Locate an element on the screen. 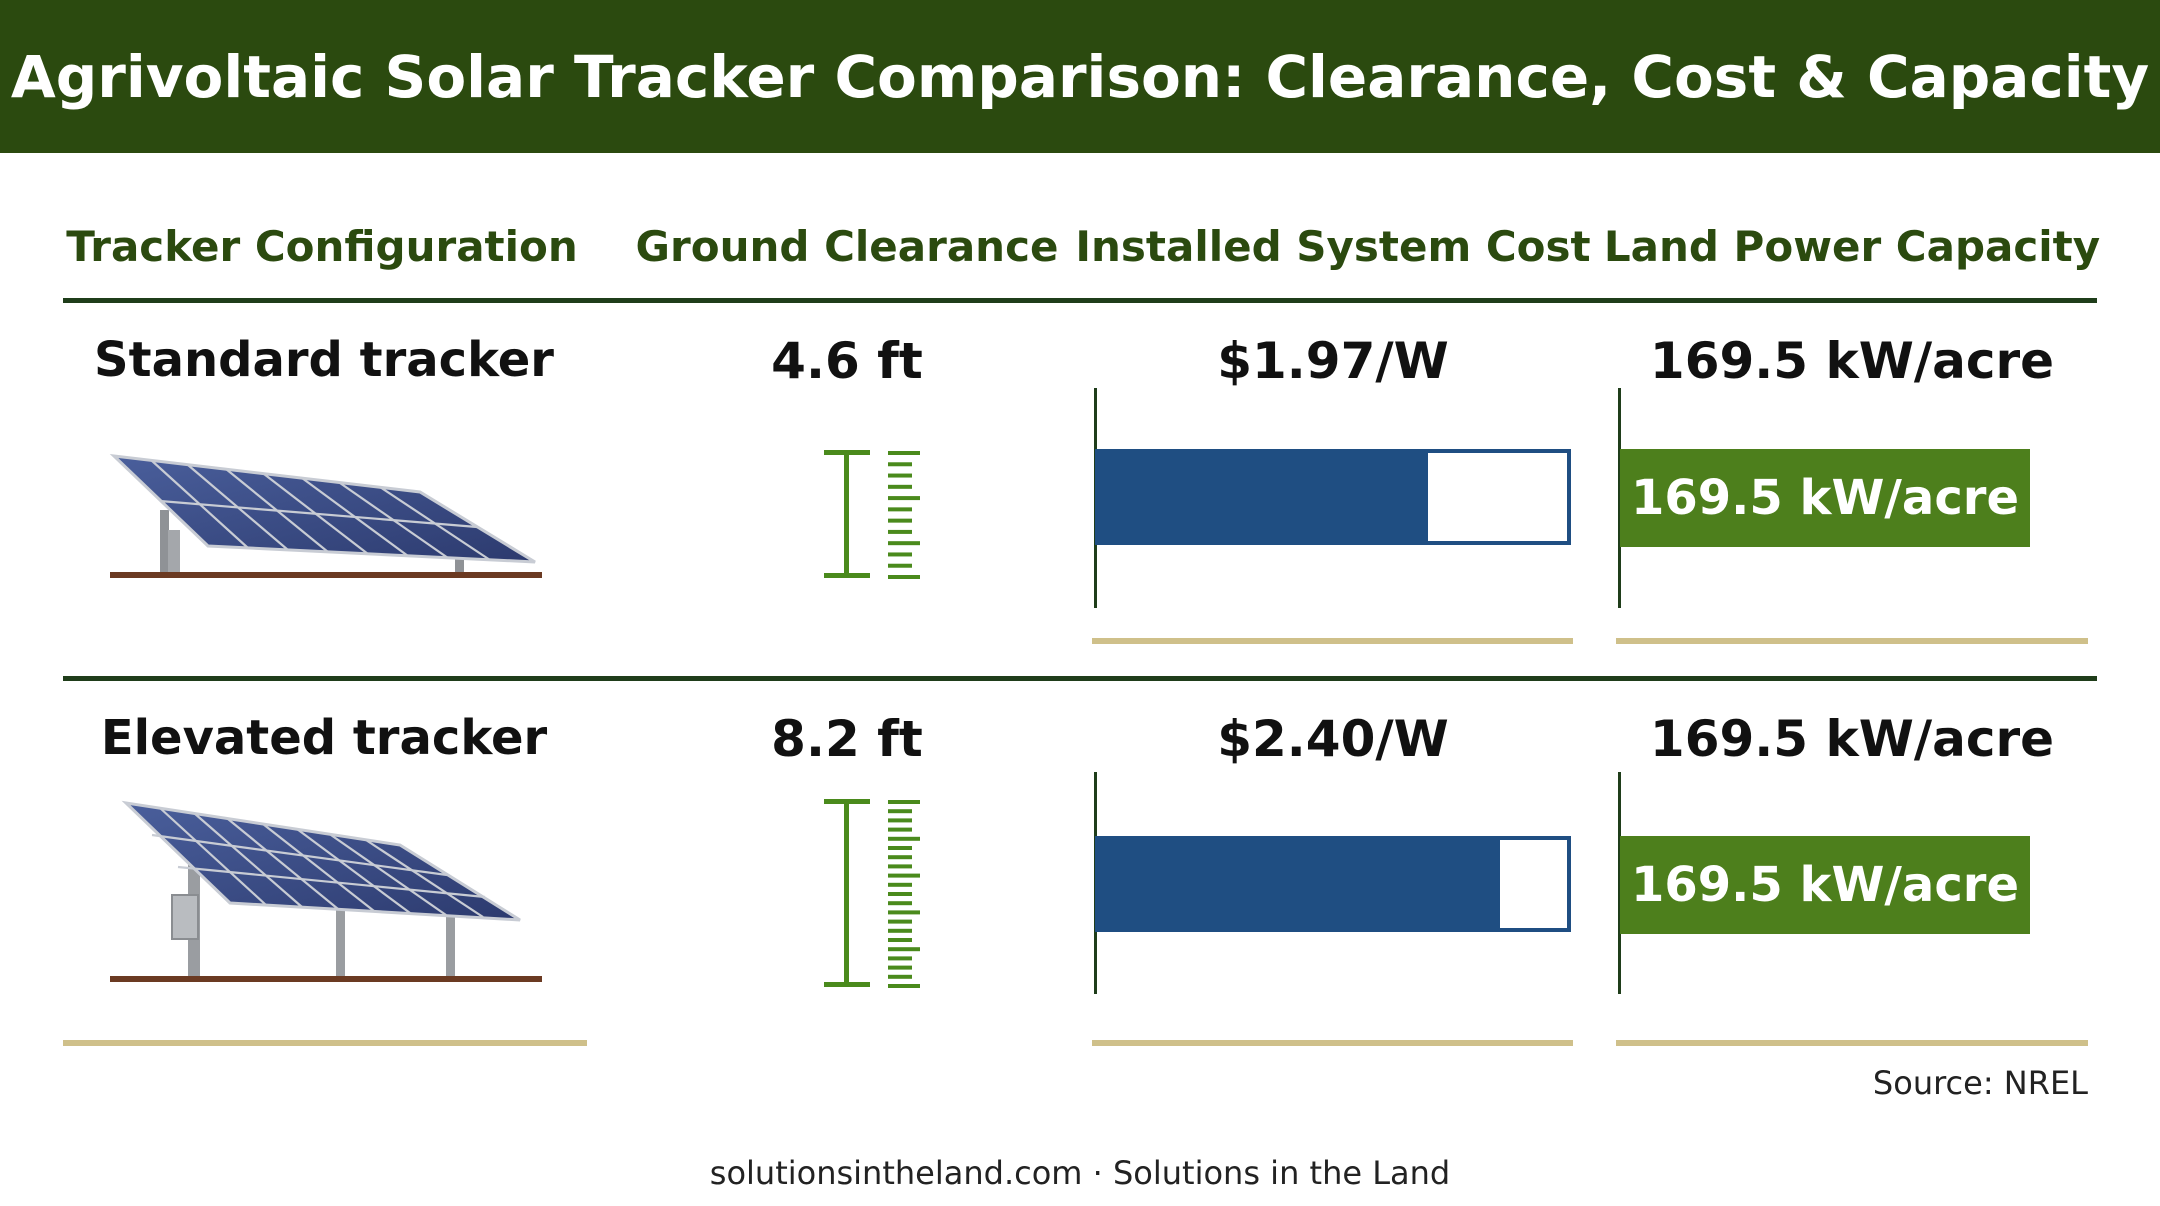 This screenshot has width=2160, height=1206. capacity-bar-elevated: 169.5 kW/acre is located at coordinates (1825, 885).